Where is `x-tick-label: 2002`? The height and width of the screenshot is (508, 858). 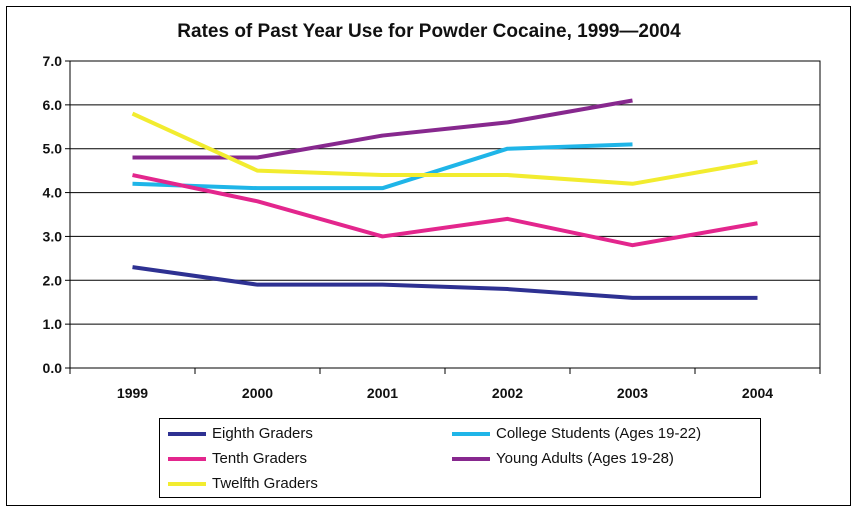 x-tick-label: 2002 is located at coordinates (507, 393).